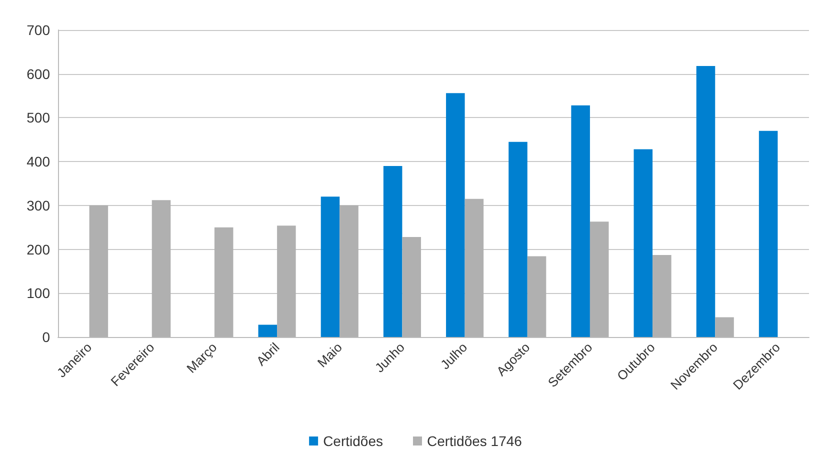 The height and width of the screenshot is (465, 831). Describe the element at coordinates (474, 441) in the screenshot. I see `legend-label: Certidões 1746` at that location.